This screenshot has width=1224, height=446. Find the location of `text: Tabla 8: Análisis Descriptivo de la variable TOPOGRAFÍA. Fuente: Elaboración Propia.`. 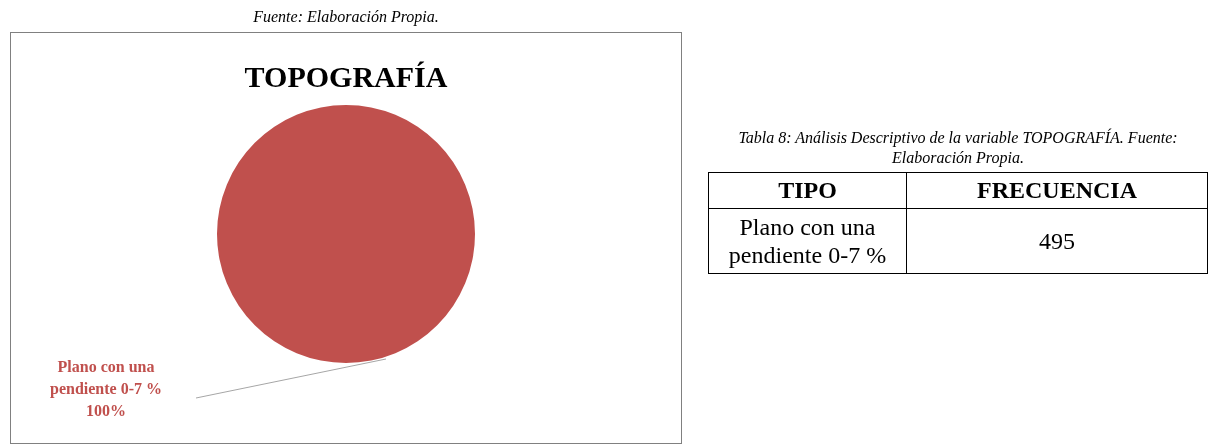

text: Tabla 8: Análisis Descriptivo de la variable TOPOGRAFÍA. Fuente: Elaboración Propia. is located at coordinates (958, 148).